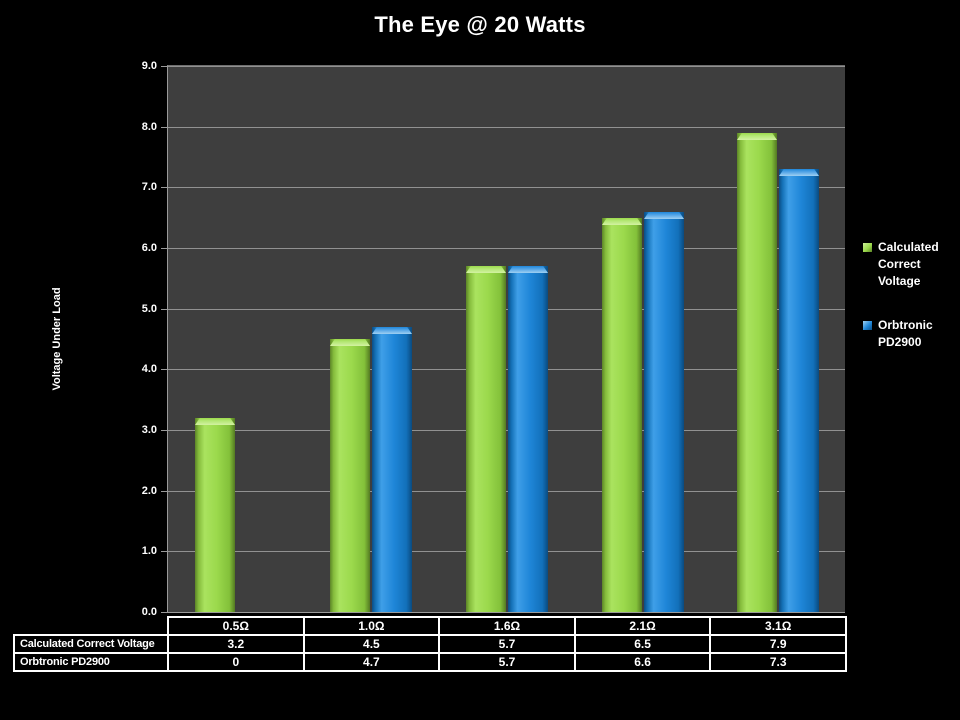 This screenshot has width=960, height=720. I want to click on y-tick-label: 3.0, so click(149, 430).